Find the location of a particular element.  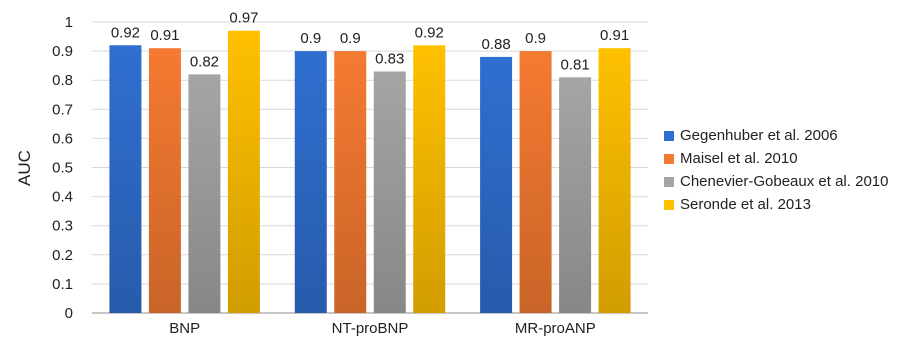

data-label: 0.82 is located at coordinates (204, 61).